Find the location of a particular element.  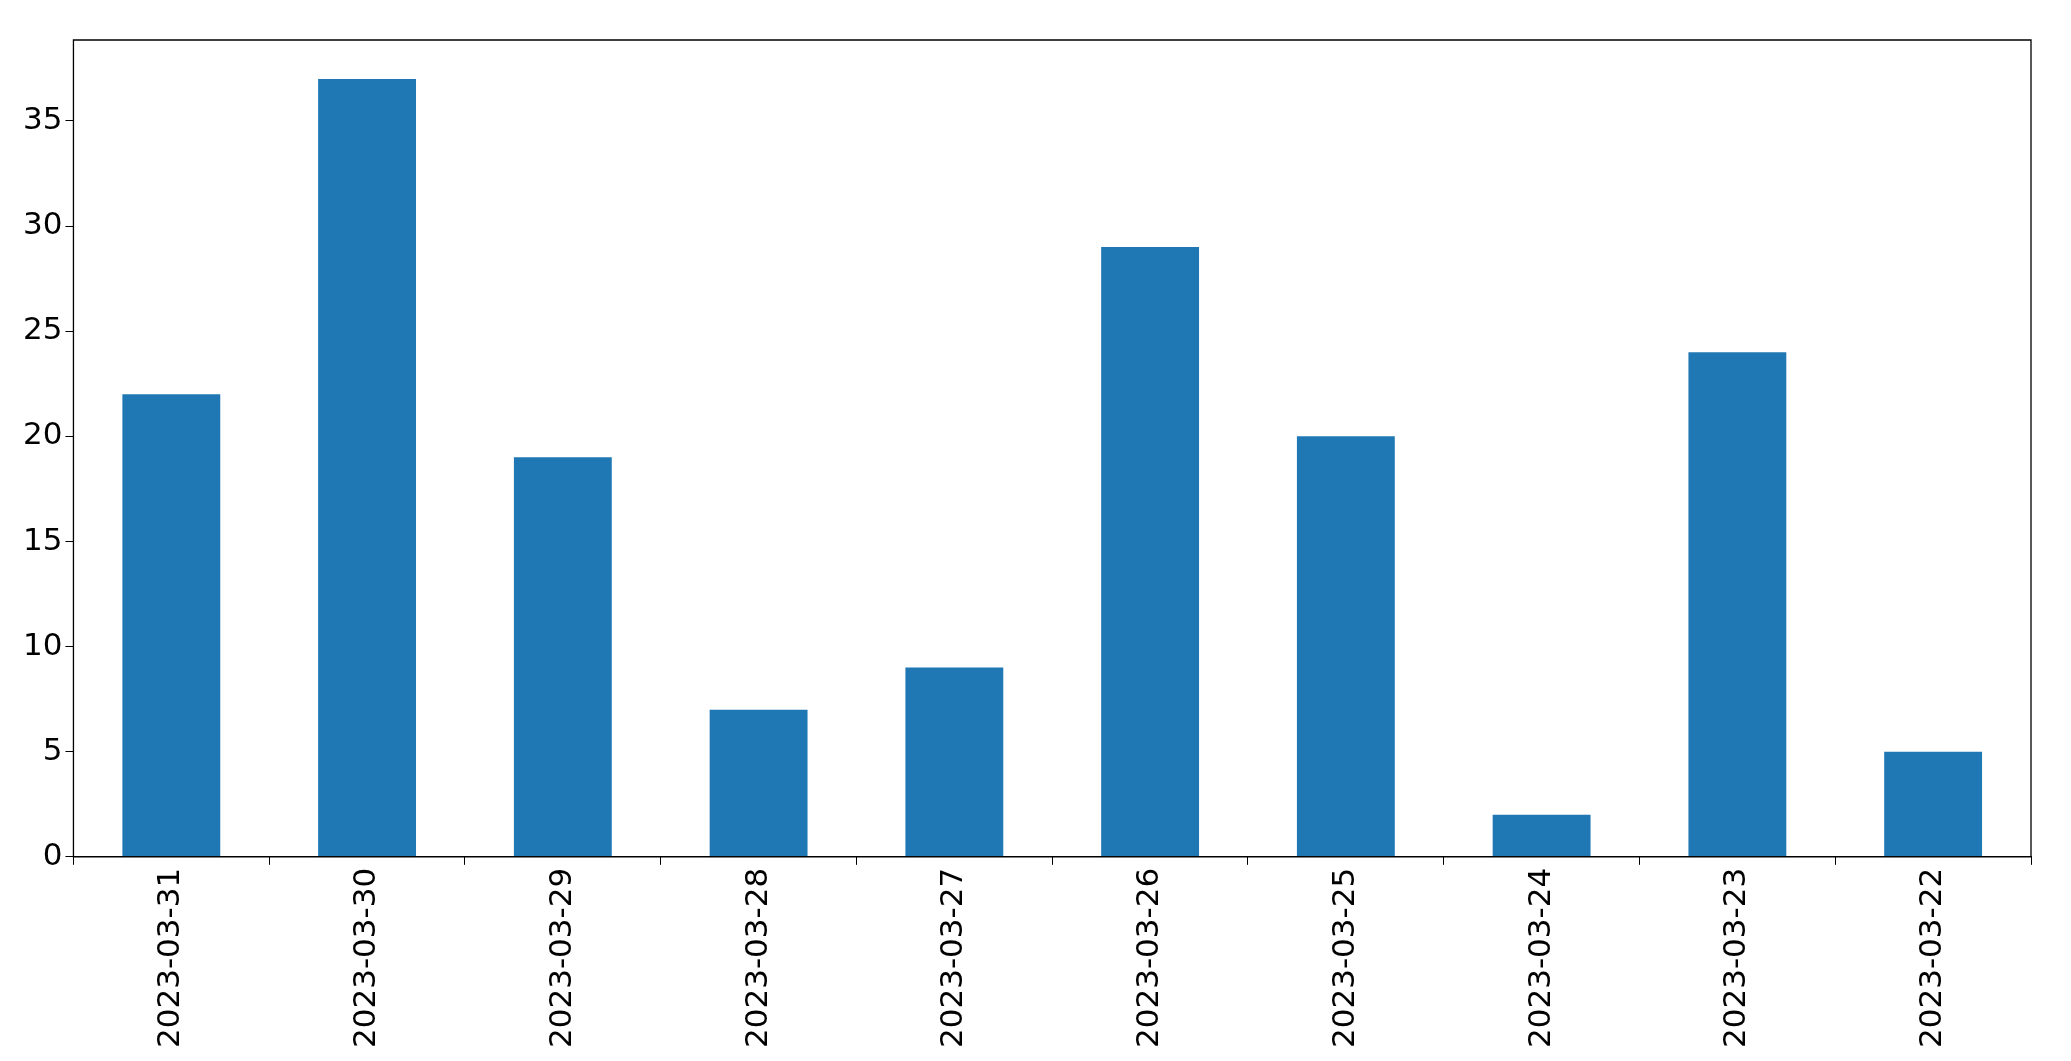

x-tick-label: 2023-03-22 is located at coordinates (1930, 958).